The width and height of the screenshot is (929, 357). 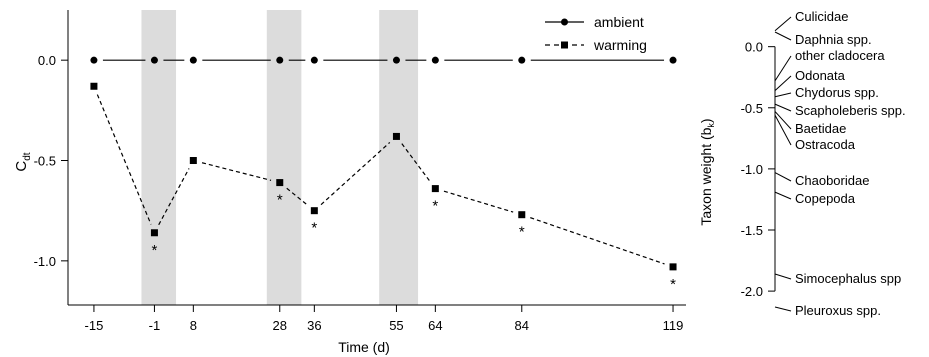 I want to click on taxon-axis-tick-label: 0.0, so click(x=754, y=47).